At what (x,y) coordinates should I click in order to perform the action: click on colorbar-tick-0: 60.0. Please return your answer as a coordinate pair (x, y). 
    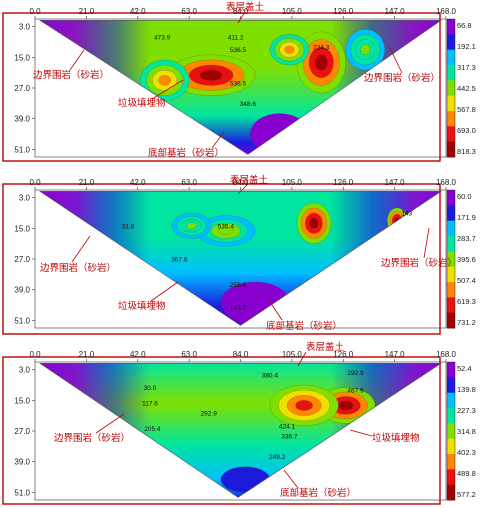
    Looking at the image, I should click on (464, 196).